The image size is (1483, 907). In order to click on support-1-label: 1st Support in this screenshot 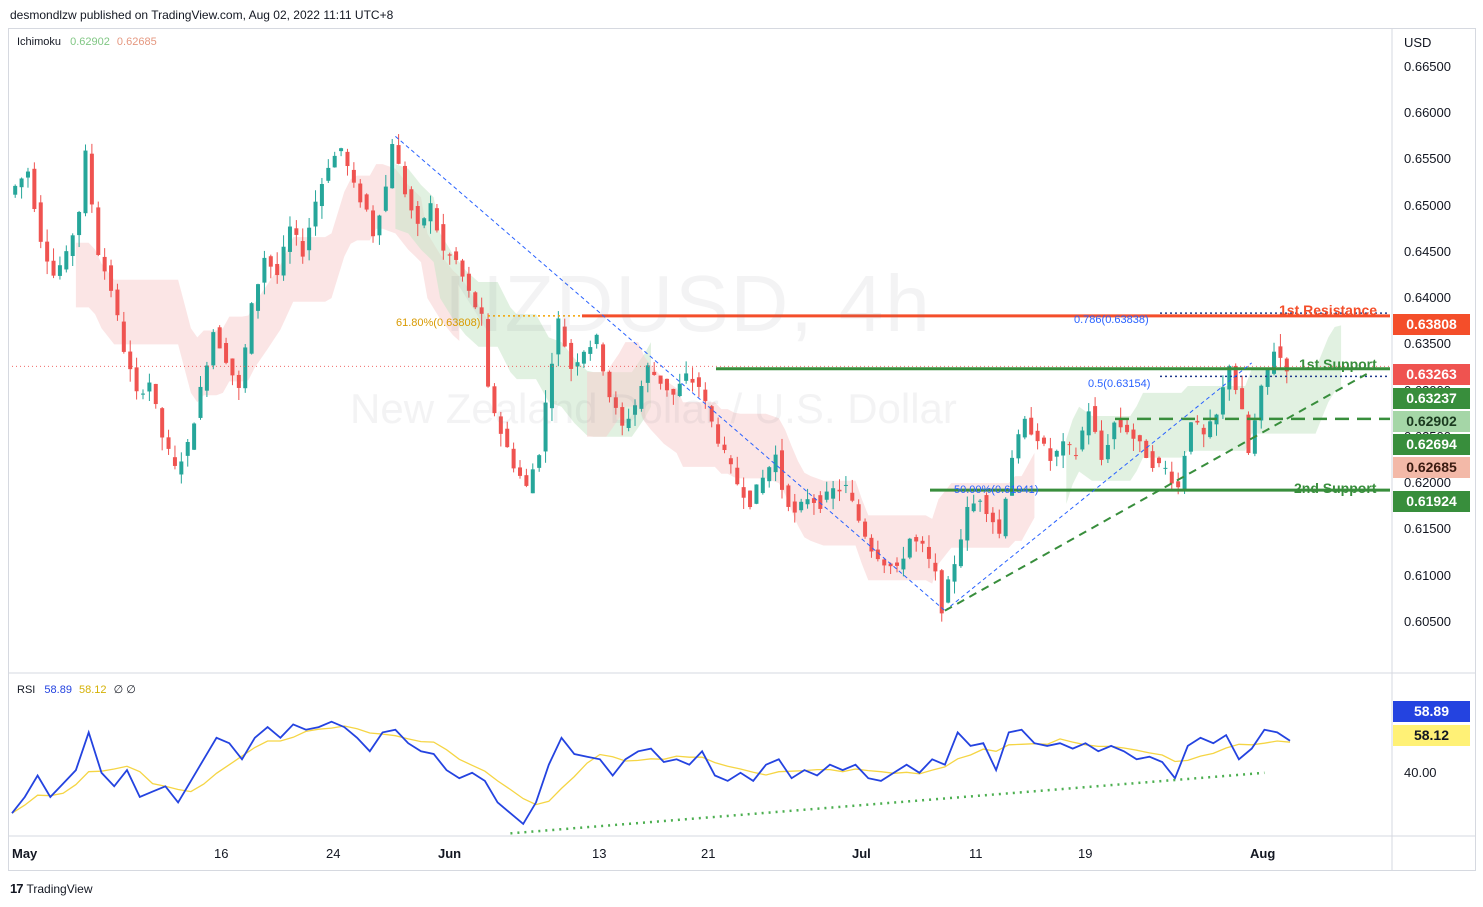, I will do `click(1338, 364)`.